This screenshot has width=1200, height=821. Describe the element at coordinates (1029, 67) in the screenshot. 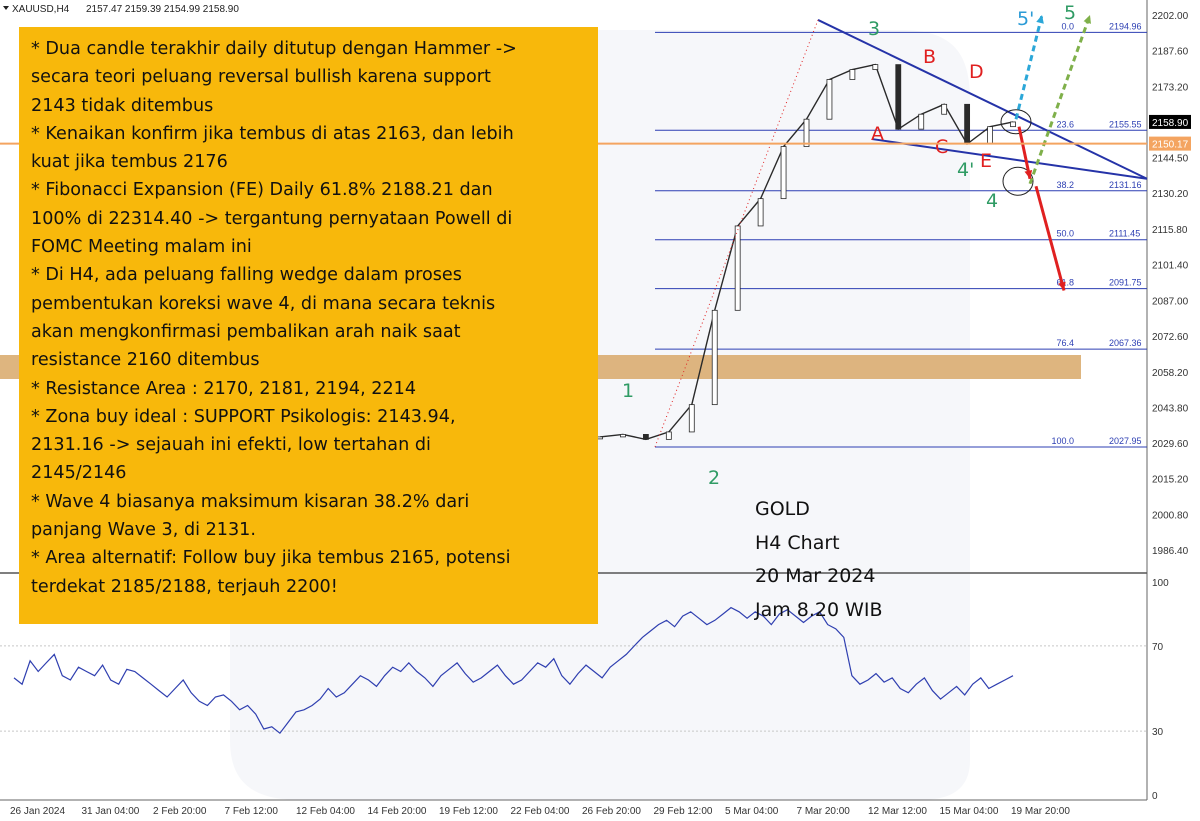

I see `bullish-arrow-5-prime` at that location.